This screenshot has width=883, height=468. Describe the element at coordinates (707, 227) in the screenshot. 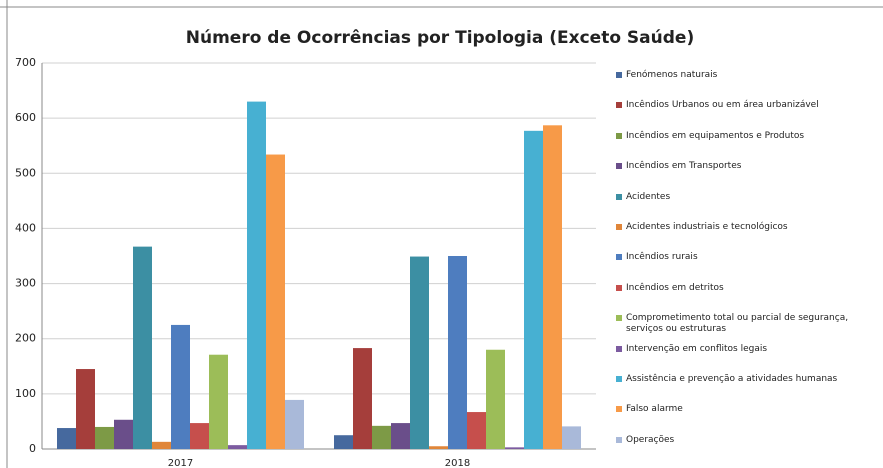

I see `legend-label: Acidentes industriais e tecnológicos` at that location.